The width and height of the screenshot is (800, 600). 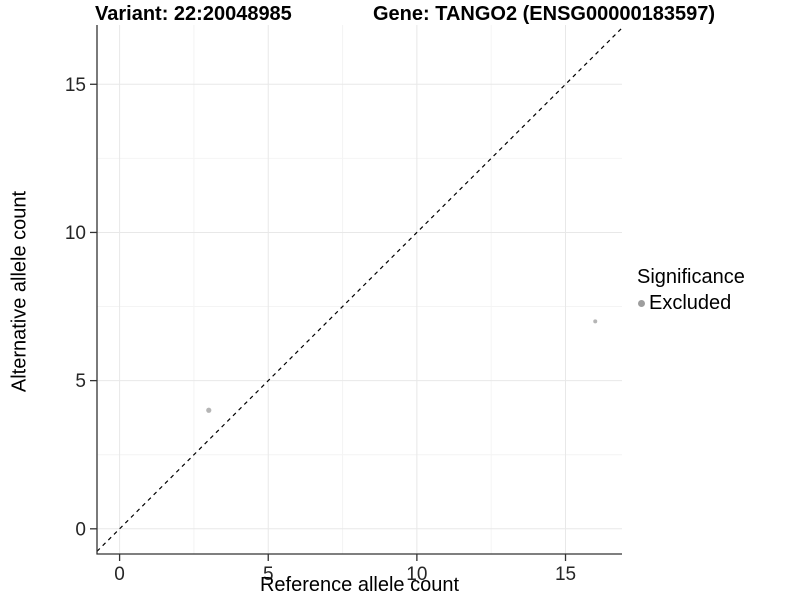 I want to click on x-tick-label: 15, so click(x=565, y=574).